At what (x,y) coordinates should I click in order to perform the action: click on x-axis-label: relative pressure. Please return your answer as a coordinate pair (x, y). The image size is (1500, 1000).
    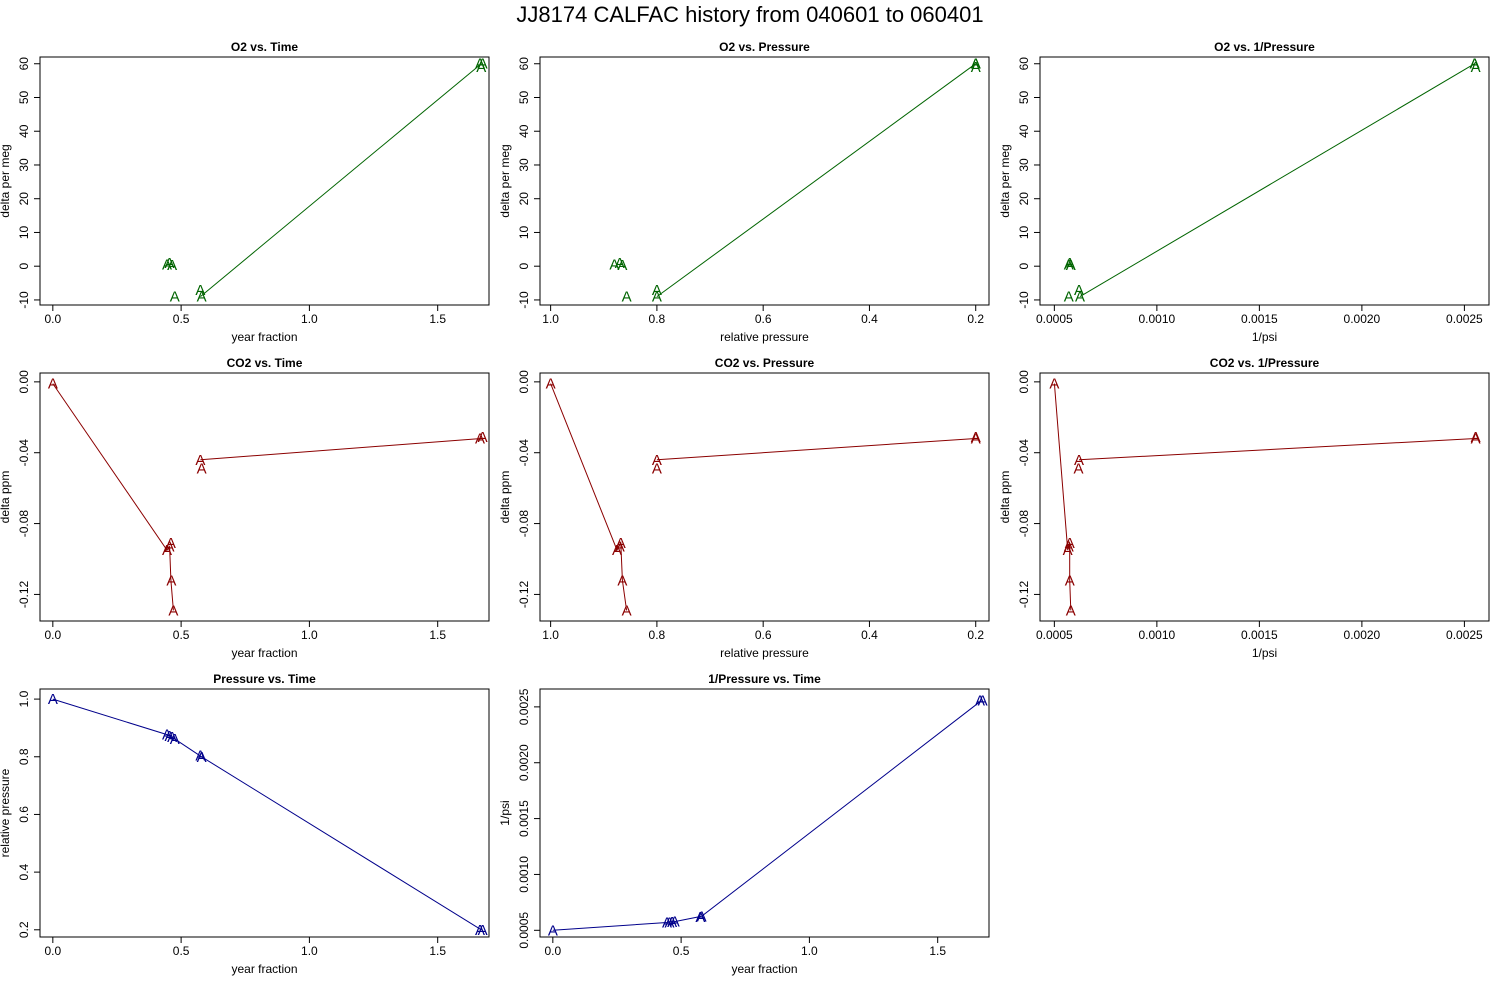
    Looking at the image, I should click on (764, 653).